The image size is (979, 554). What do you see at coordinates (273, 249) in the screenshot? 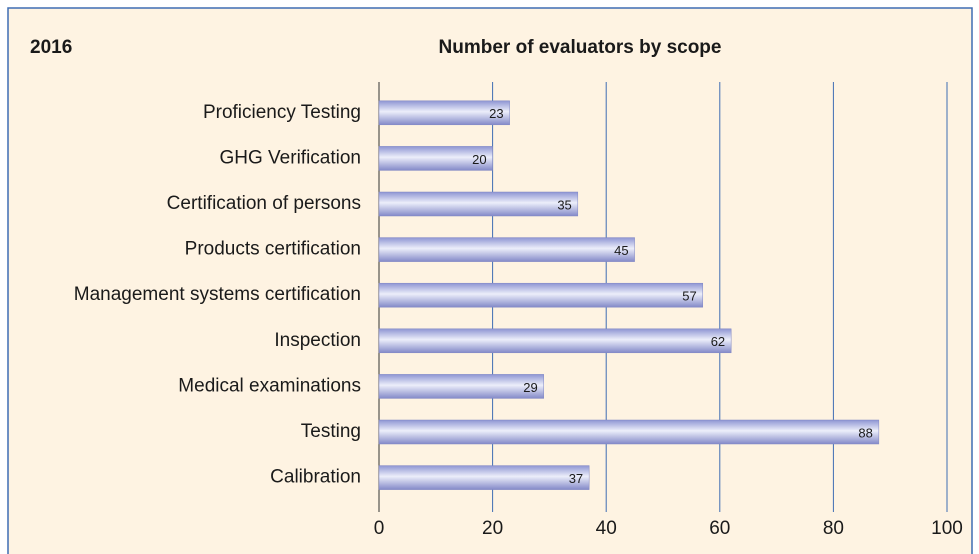
I see `y-tick-label: Products certification` at bounding box center [273, 249].